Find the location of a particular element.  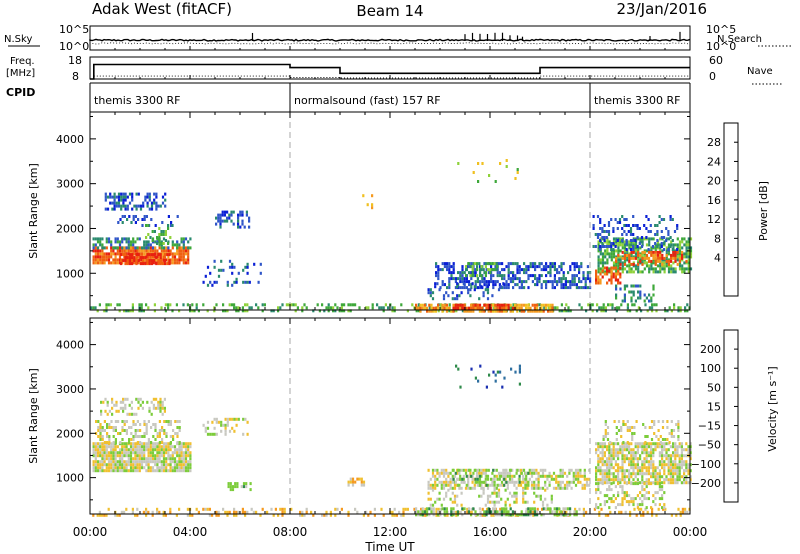

x-tick-label: 16:00 is located at coordinates (490, 532).